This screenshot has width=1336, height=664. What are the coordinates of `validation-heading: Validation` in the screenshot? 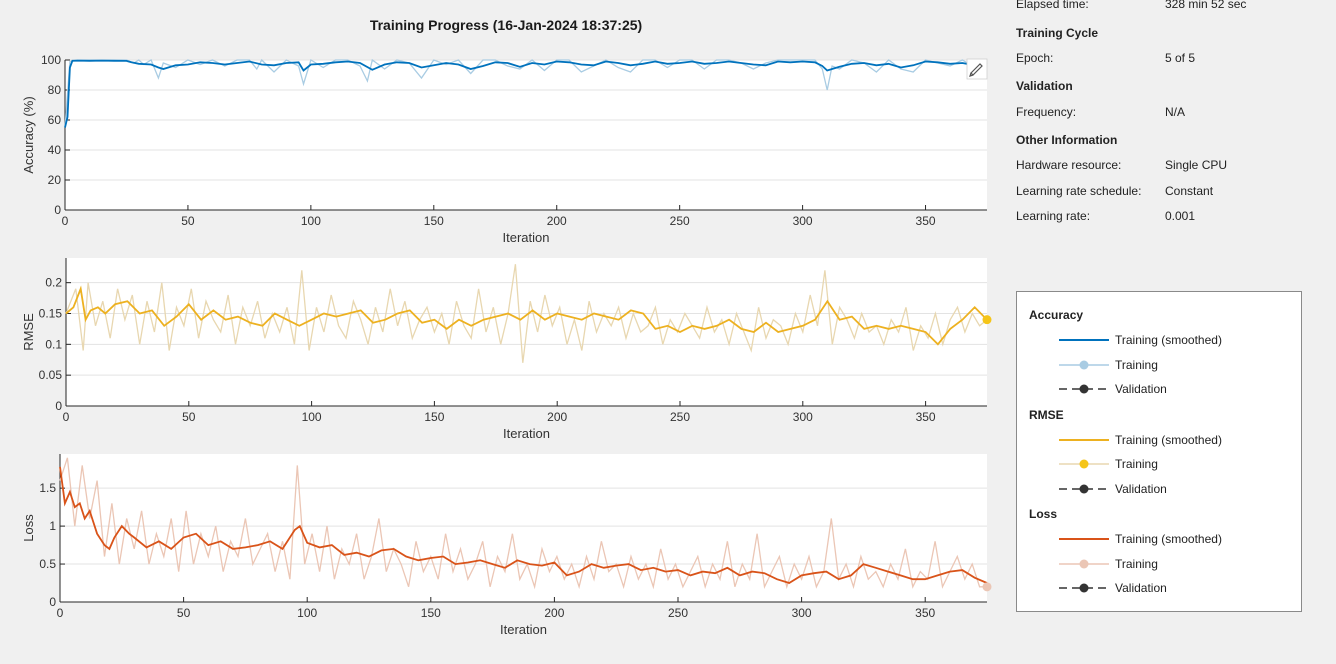 It's located at (1044, 86).